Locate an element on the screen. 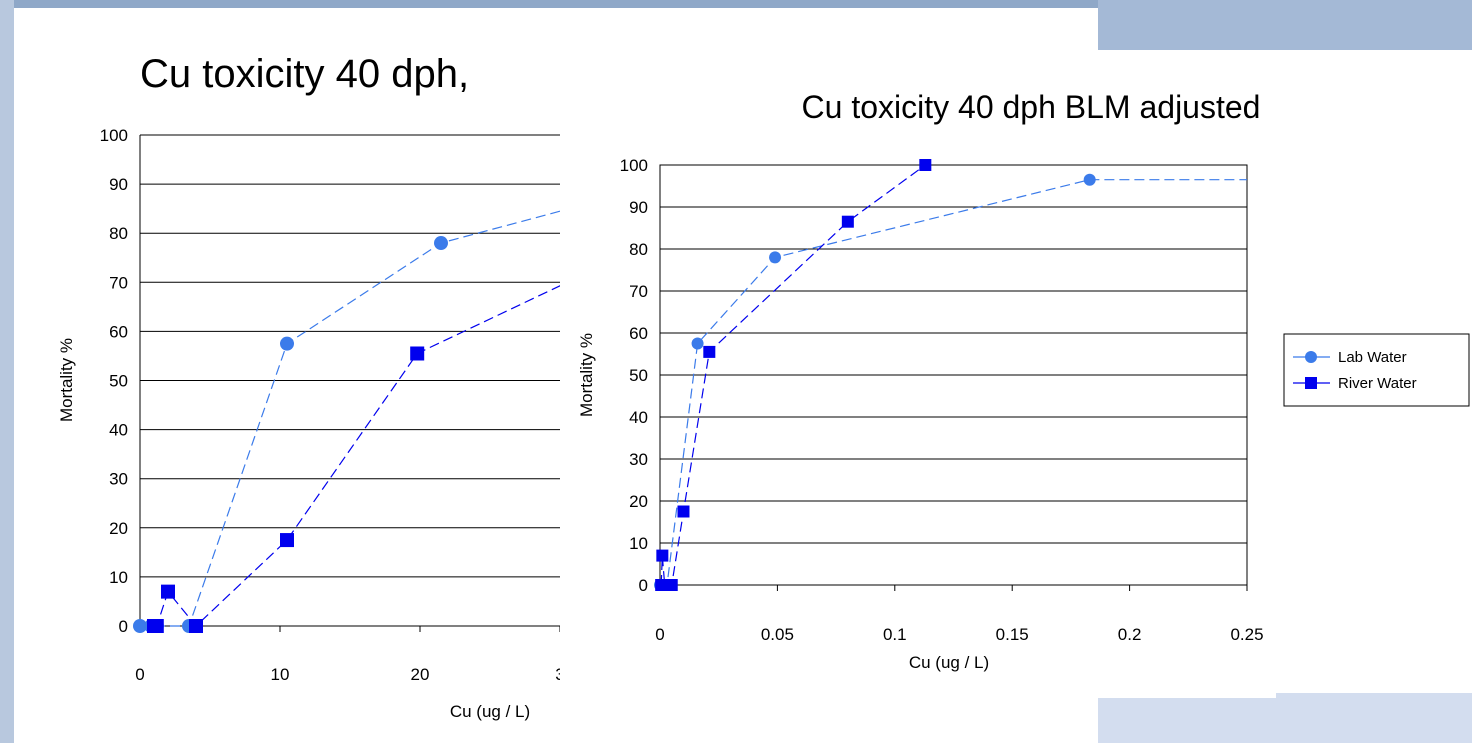 The image size is (1472, 743). chart2-ytick-label: 0 is located at coordinates (643, 585).